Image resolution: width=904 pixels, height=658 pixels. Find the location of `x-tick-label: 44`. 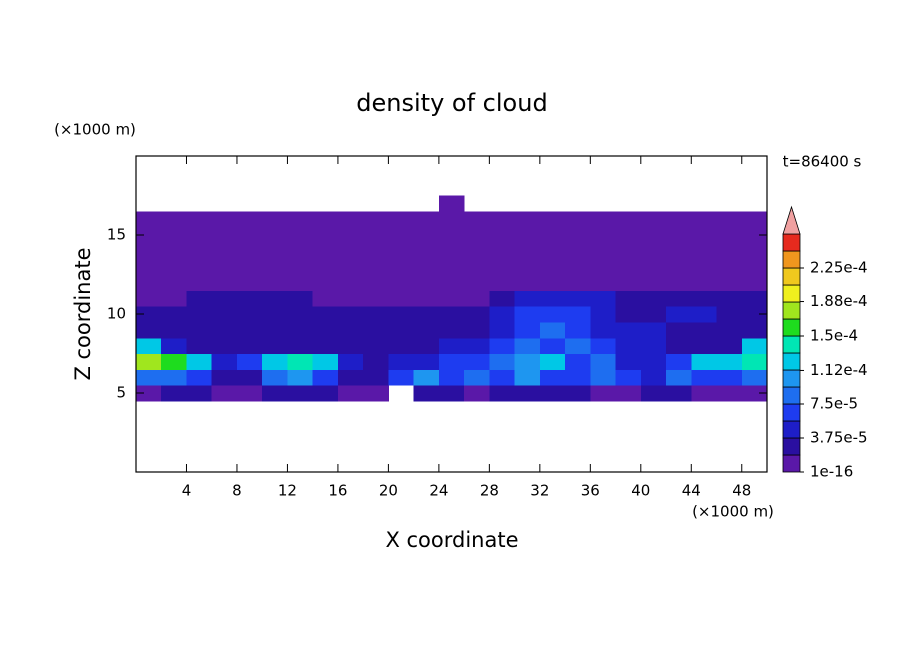

x-tick-label: 44 is located at coordinates (691, 491).